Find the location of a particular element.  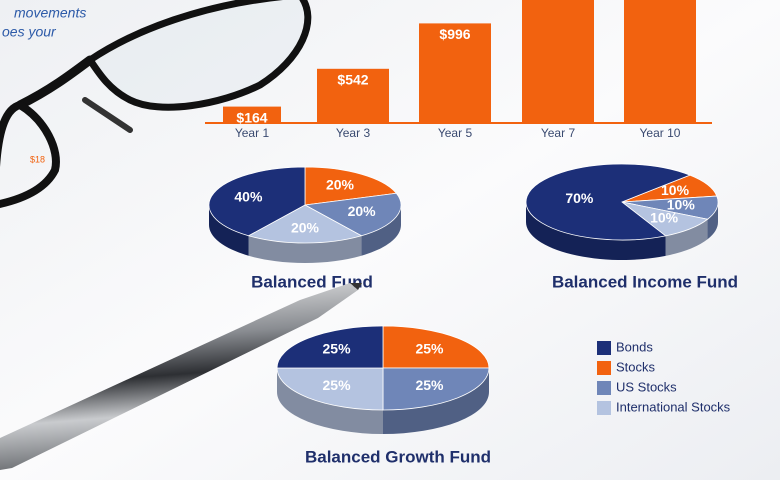

data-label: $996 is located at coordinates (454, 34).